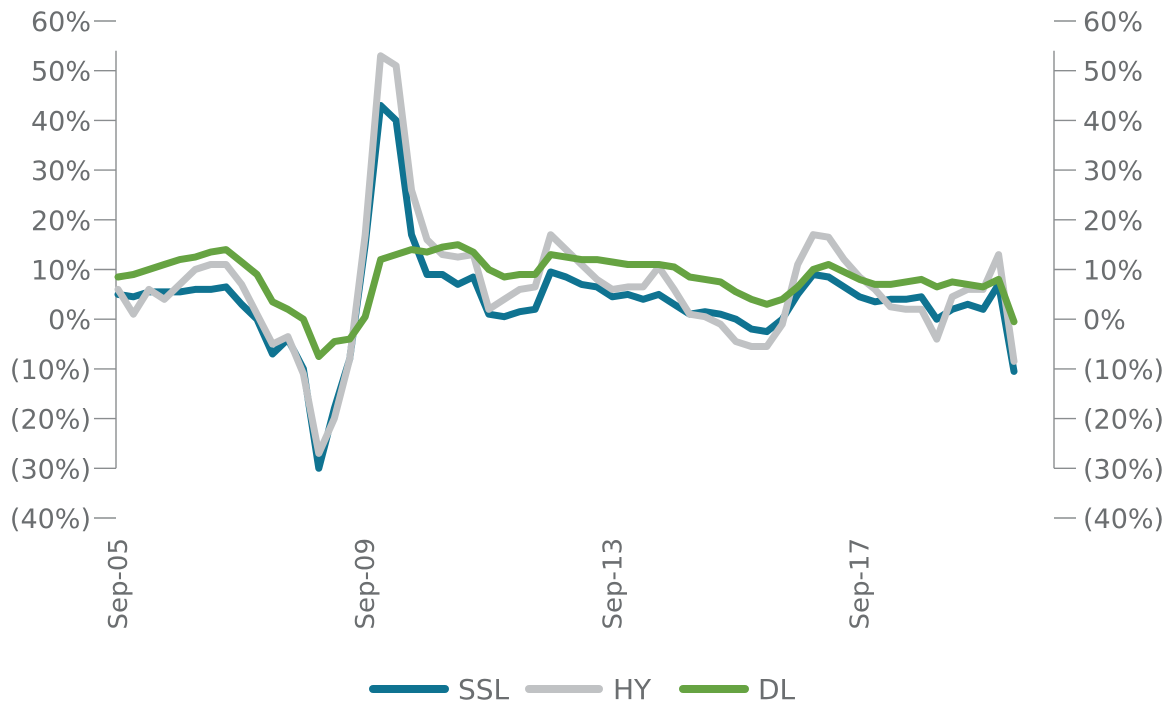 The width and height of the screenshot is (1174, 716). I want to click on x-tick-label: Sep-17, so click(861, 583).